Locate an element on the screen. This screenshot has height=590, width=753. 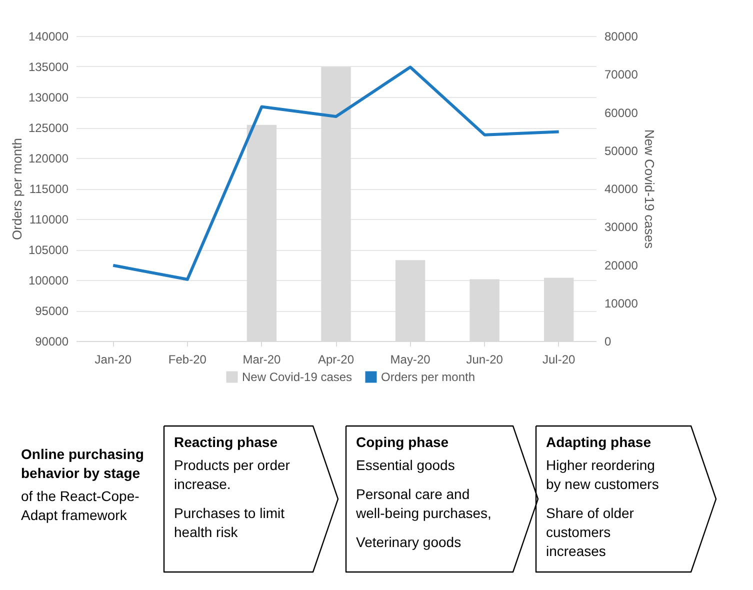
y-tick-label: 90000 is located at coordinates (52, 341).